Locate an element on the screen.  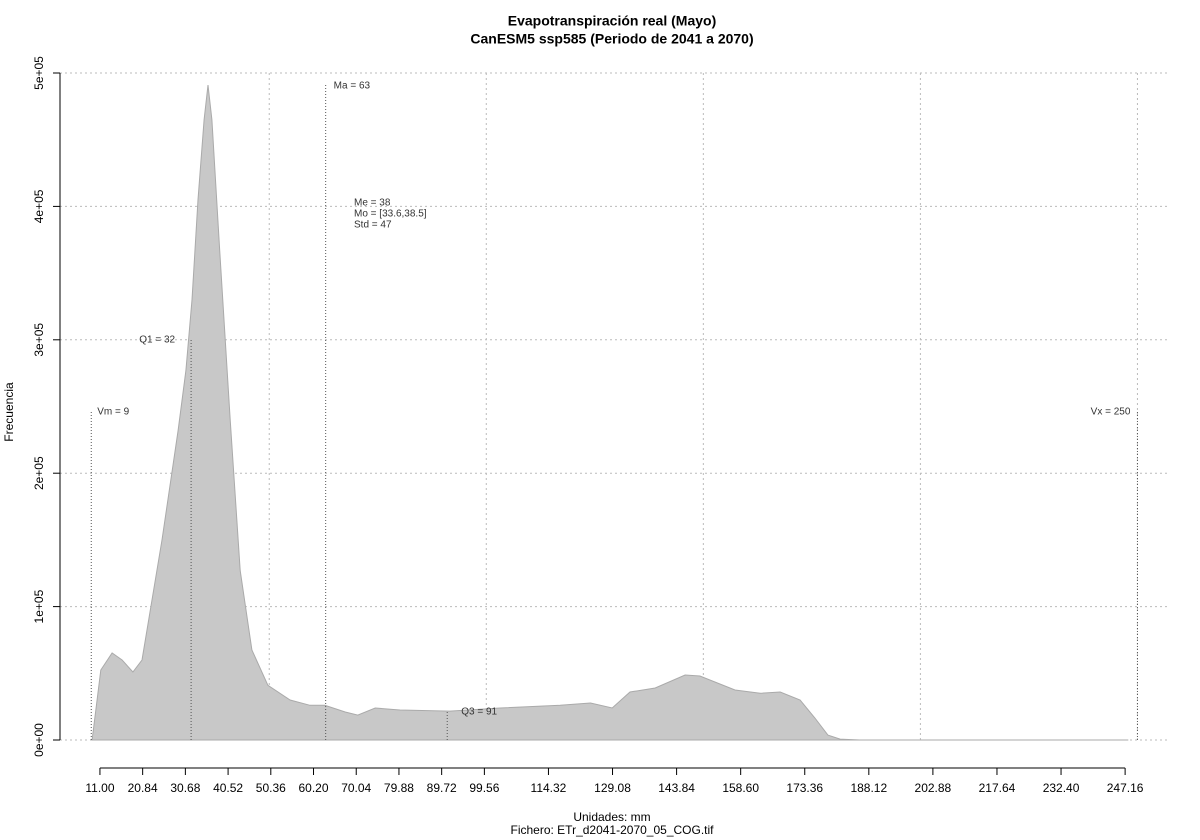
y-tick-label: 4e+05 is located at coordinates (39, 206).